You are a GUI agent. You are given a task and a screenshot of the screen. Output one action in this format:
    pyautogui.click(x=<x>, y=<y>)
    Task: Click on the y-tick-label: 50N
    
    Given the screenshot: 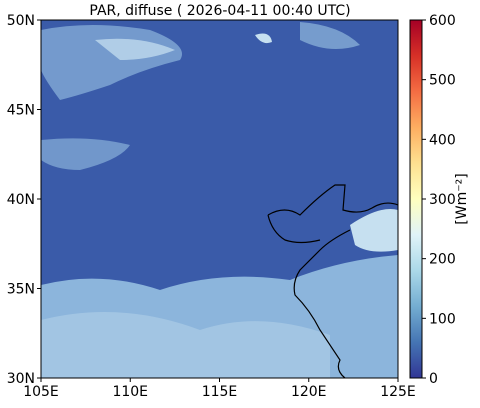 What is the action you would take?
    pyautogui.click(x=21, y=21)
    